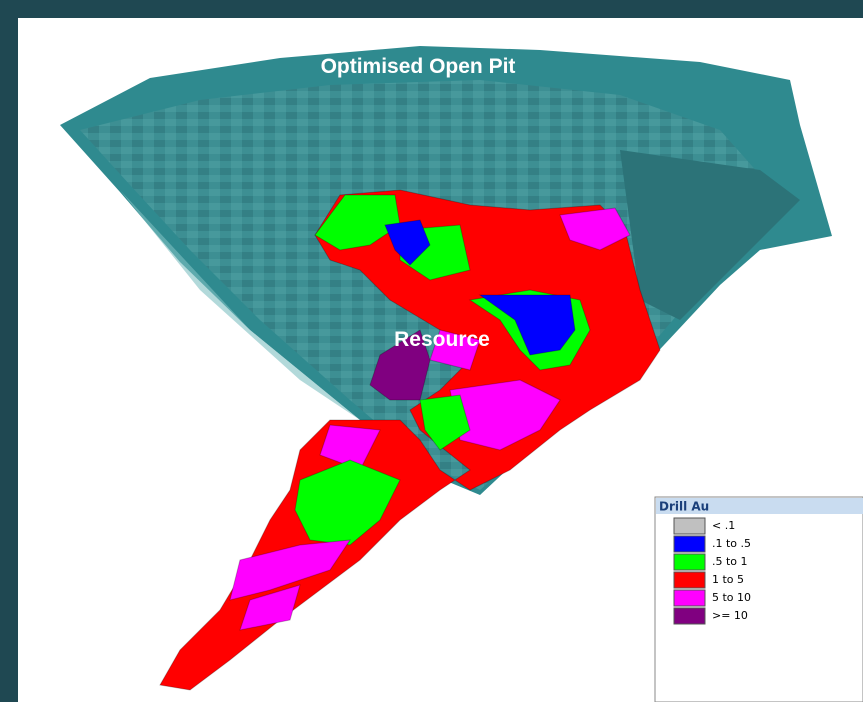  Describe the element at coordinates (684, 507) in the screenshot. I see `legend-title: Drill Au` at that location.